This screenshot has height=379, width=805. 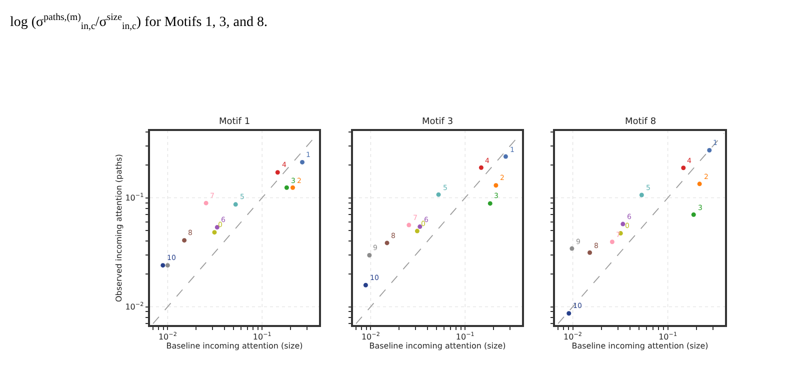 I want to click on y-axis-title: Observed incoming attention (paths), so click(x=119, y=228).